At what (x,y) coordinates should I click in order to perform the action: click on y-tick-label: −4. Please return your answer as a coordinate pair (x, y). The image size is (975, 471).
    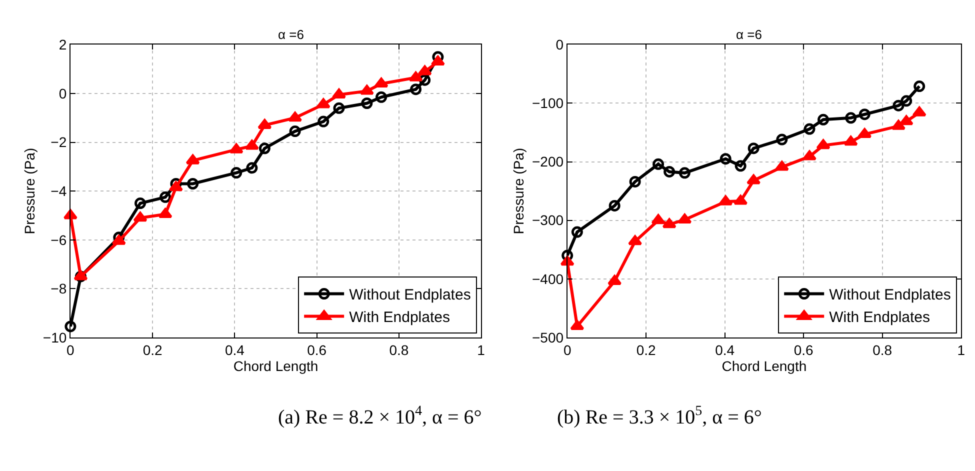
    Looking at the image, I should click on (58, 190).